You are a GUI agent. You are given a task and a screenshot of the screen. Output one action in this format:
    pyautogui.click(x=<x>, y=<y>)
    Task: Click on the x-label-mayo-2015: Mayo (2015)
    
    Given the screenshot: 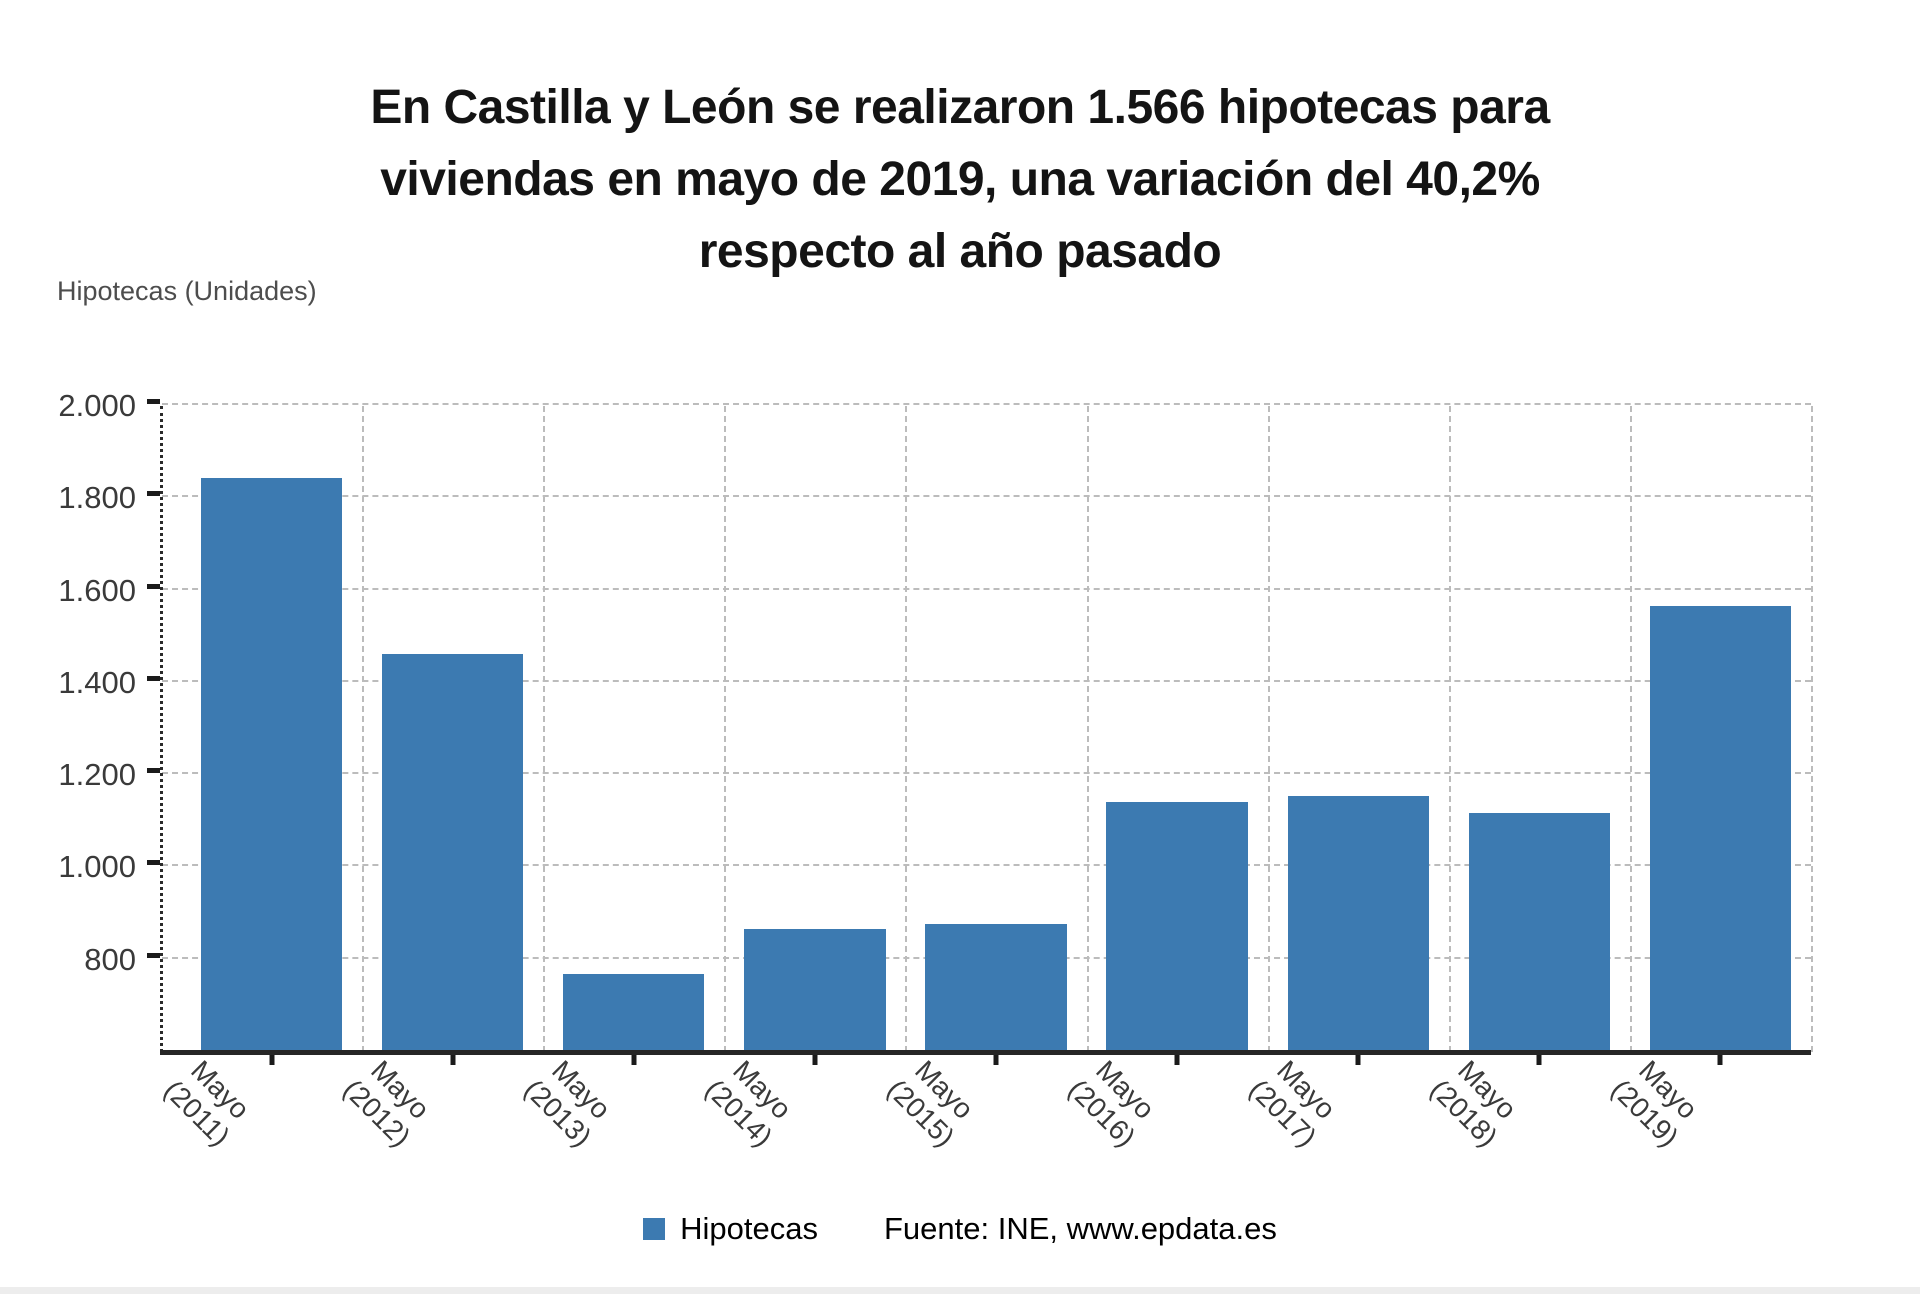 What is the action you would take?
    pyautogui.click(x=983, y=1103)
    